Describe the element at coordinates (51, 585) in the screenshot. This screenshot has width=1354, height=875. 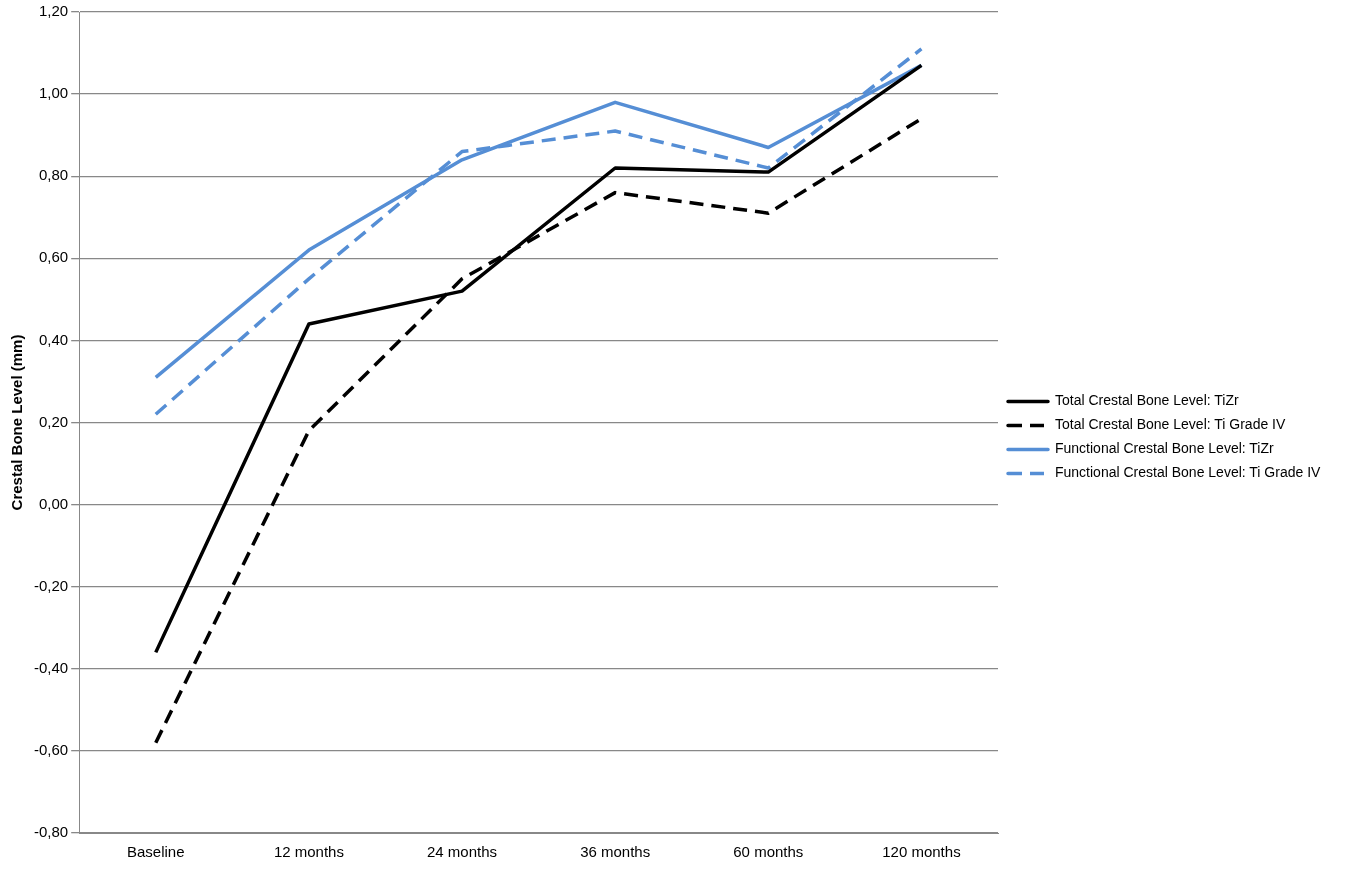
I see `y-tick-label: -0,20` at that location.